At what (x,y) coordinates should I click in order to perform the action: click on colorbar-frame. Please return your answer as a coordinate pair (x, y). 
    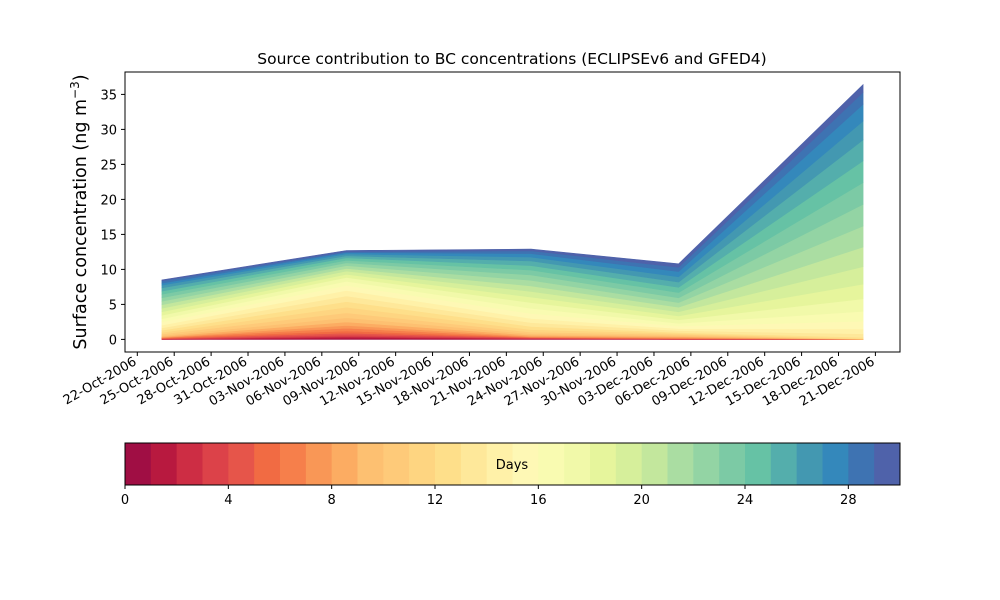
    Looking at the image, I should click on (512, 464).